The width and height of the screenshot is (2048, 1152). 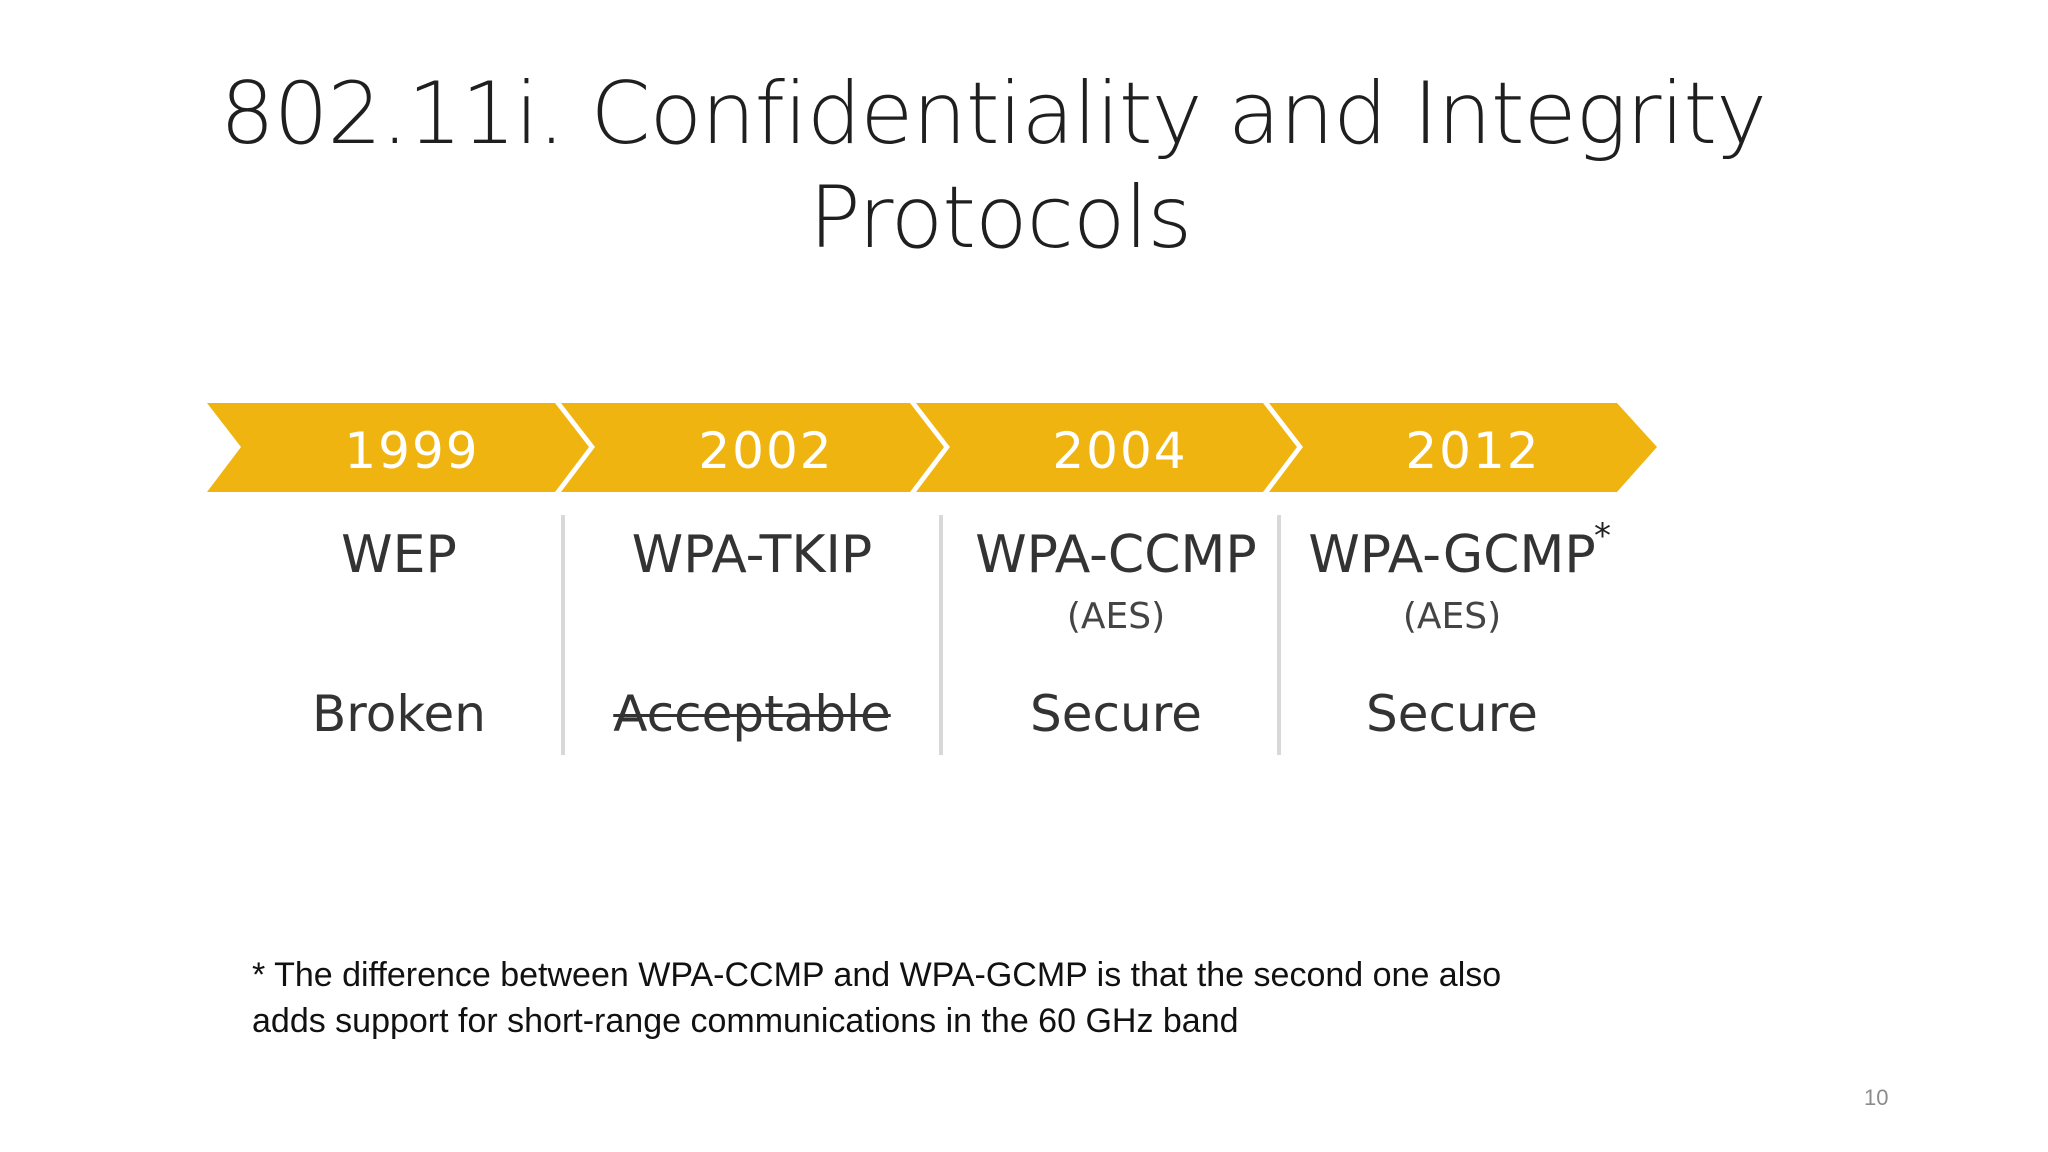 I want to click on protocol-column-wpa-ccmp: WPA-CCMP (AES) Secure, so click(x=1116, y=632).